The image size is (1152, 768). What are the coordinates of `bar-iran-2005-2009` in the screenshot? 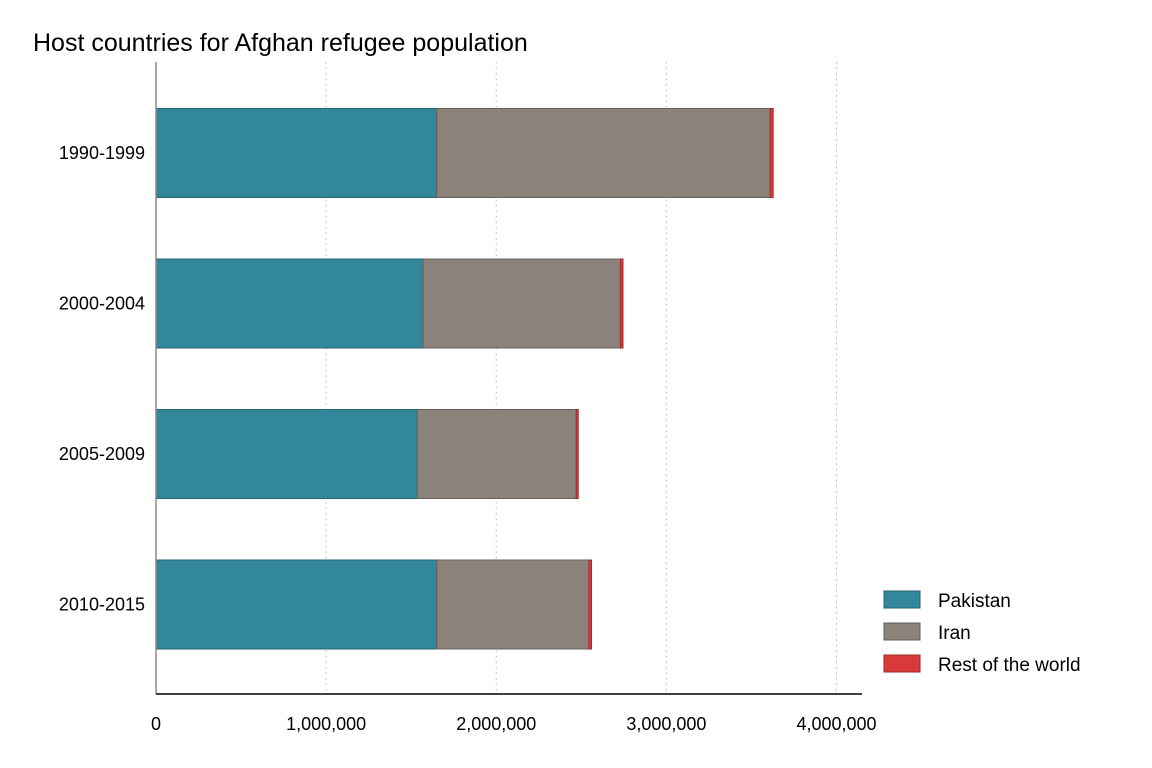 It's located at (496, 454).